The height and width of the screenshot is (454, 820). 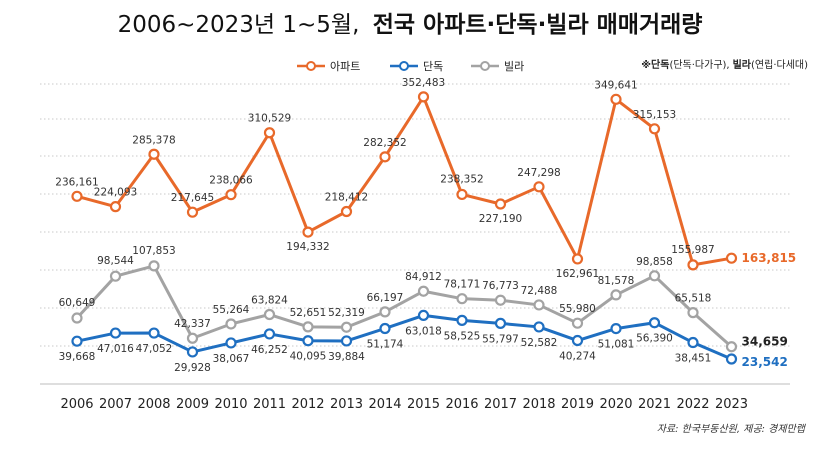 I want to click on legend-label: 아파트, so click(x=345, y=66).